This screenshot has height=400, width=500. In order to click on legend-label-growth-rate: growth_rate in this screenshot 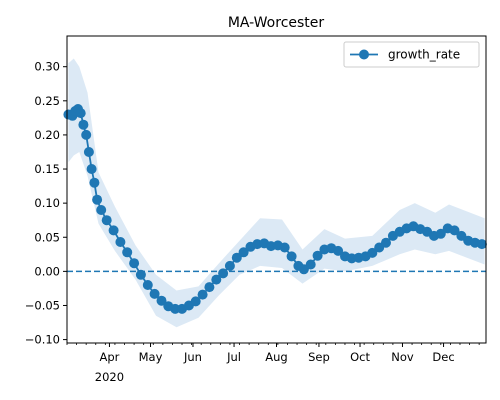, I will do `click(424, 55)`.